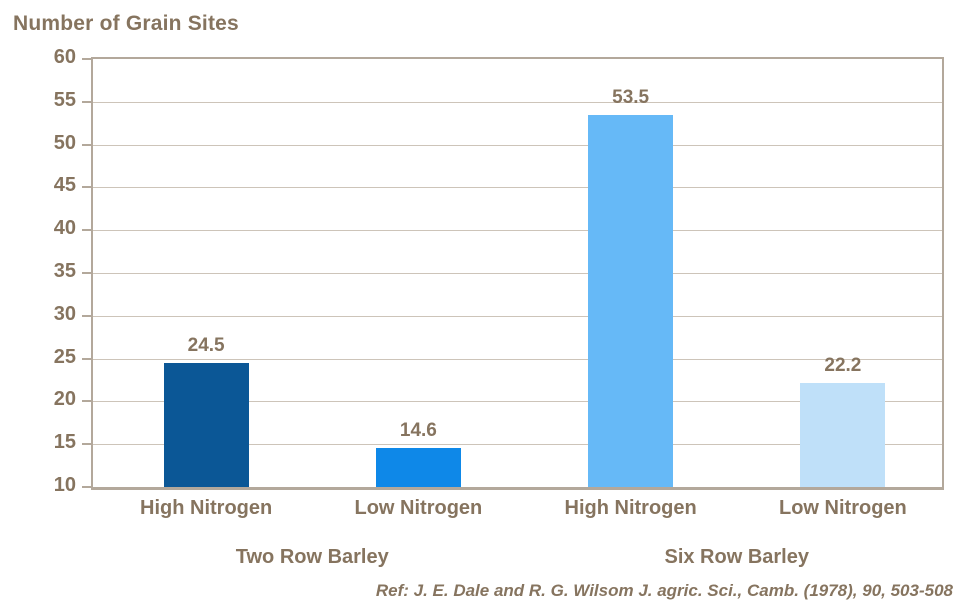 This screenshot has height=608, width=959. Describe the element at coordinates (64, 142) in the screenshot. I see `y-tick-label: 50` at that location.